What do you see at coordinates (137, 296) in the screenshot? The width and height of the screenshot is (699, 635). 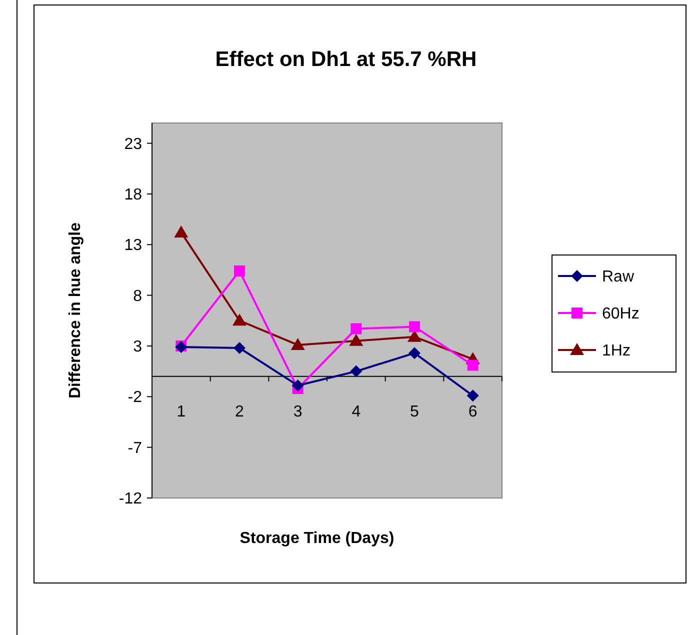 I see `y-tick-label: 8` at bounding box center [137, 296].